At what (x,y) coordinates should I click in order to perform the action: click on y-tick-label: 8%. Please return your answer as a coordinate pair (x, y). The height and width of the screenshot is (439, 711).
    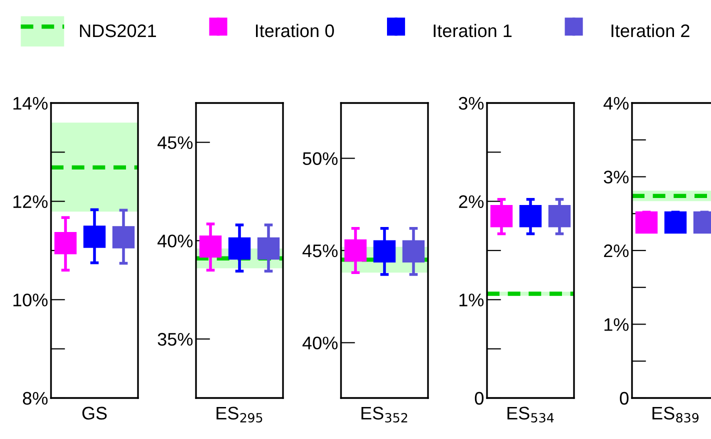
    Looking at the image, I should click on (35, 398).